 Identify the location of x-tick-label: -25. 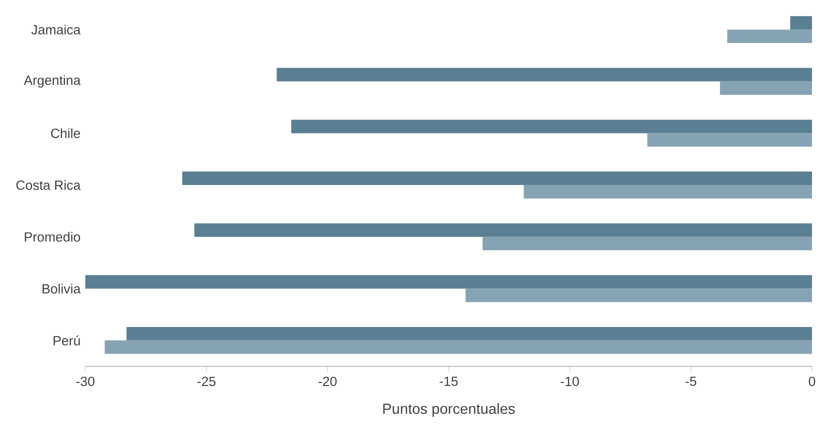
(206, 381).